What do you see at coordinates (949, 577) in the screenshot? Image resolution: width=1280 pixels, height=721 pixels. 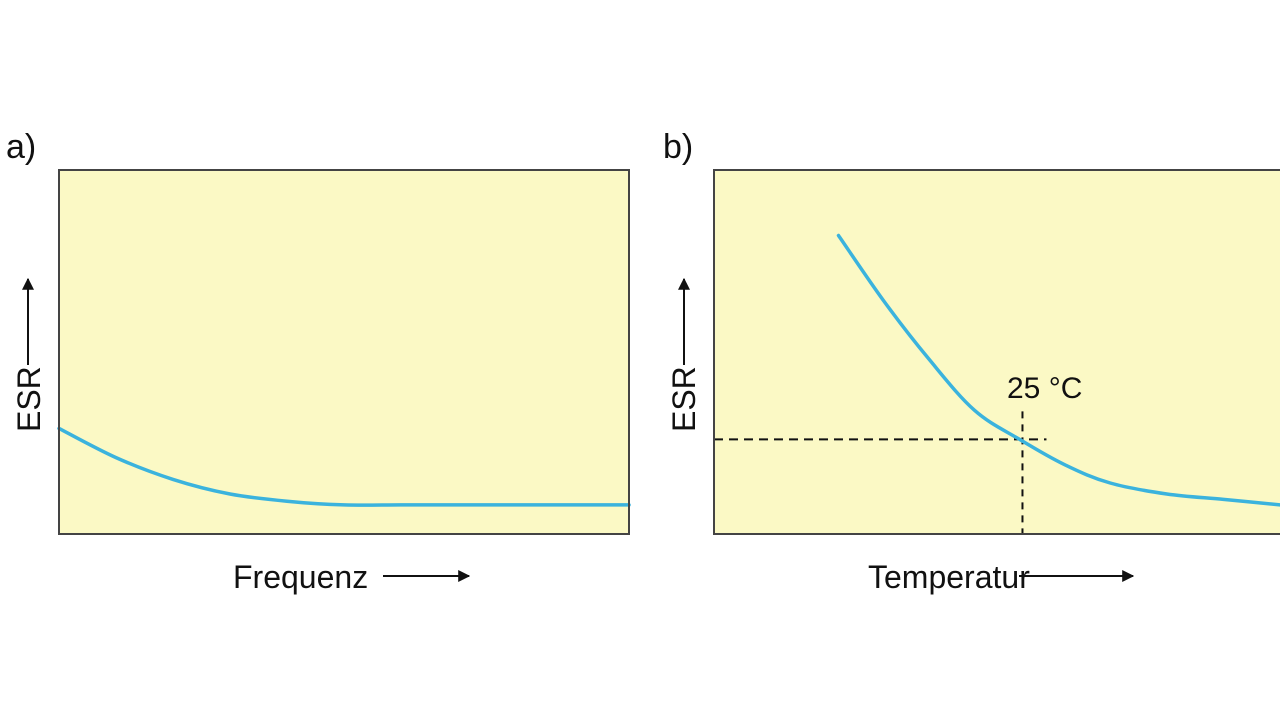 I see `panel-b-x-axis-label: Temperatur` at bounding box center [949, 577].